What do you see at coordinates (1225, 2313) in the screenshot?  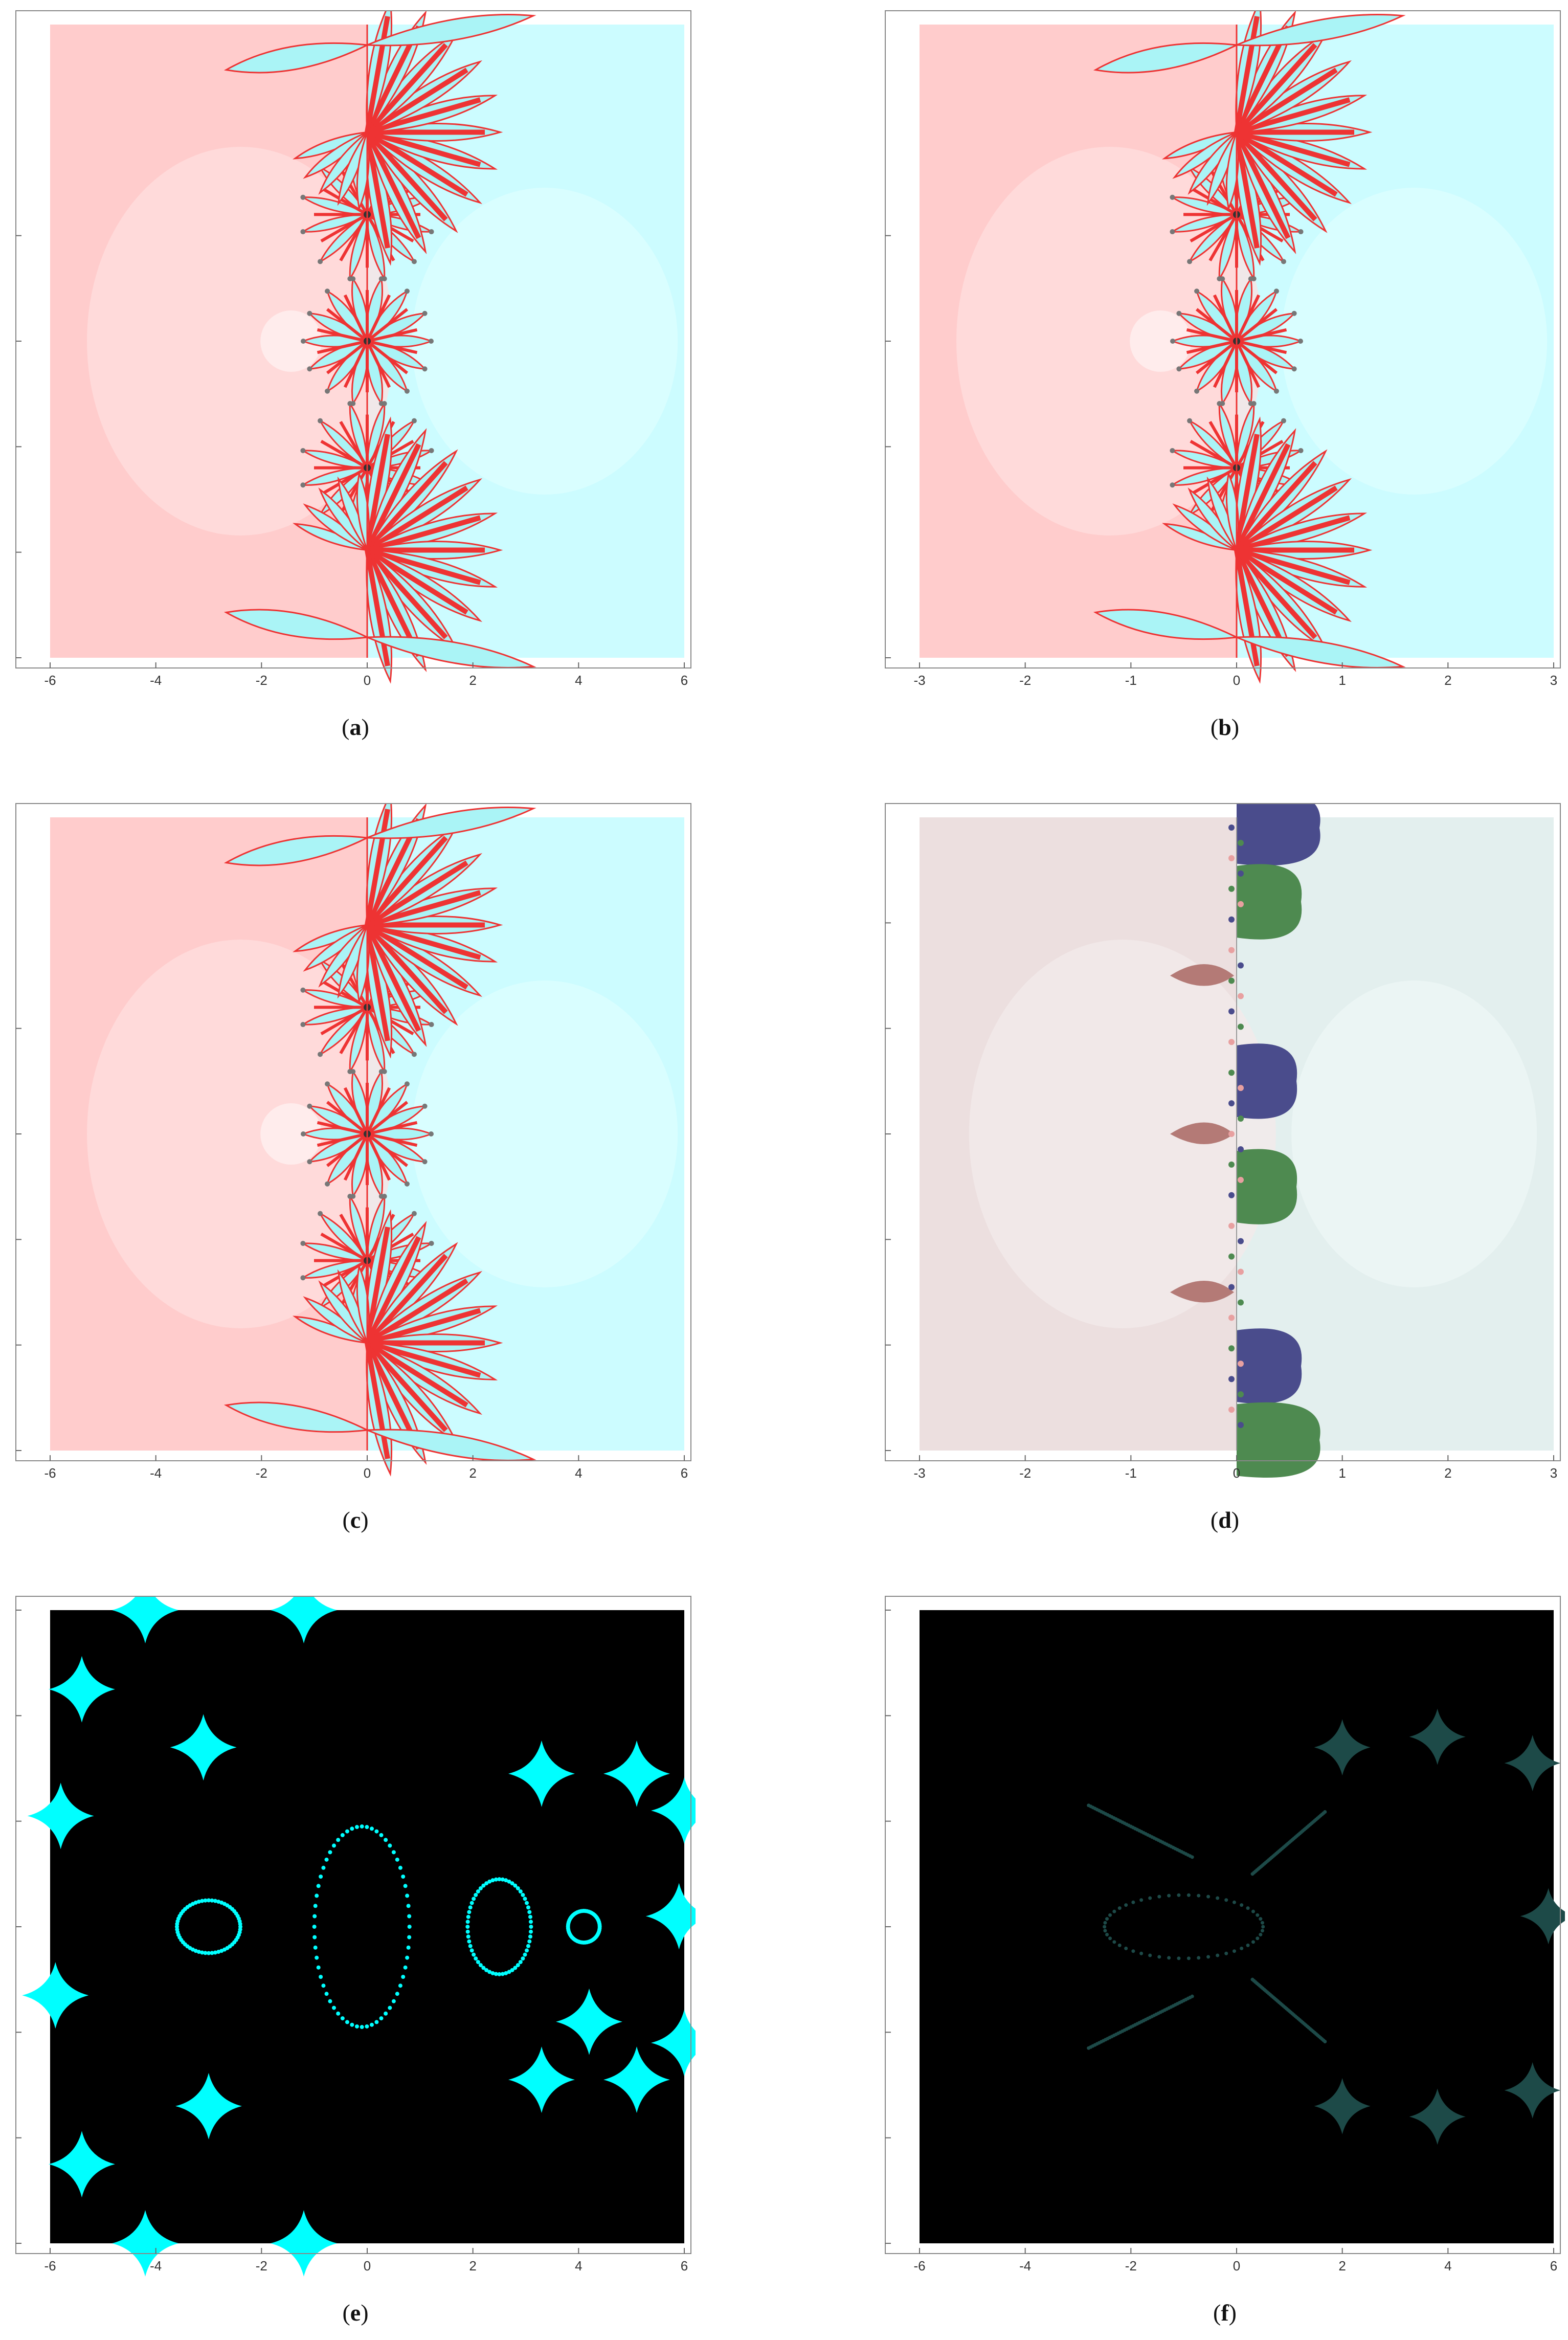 I see `caption-f: (f)` at bounding box center [1225, 2313].